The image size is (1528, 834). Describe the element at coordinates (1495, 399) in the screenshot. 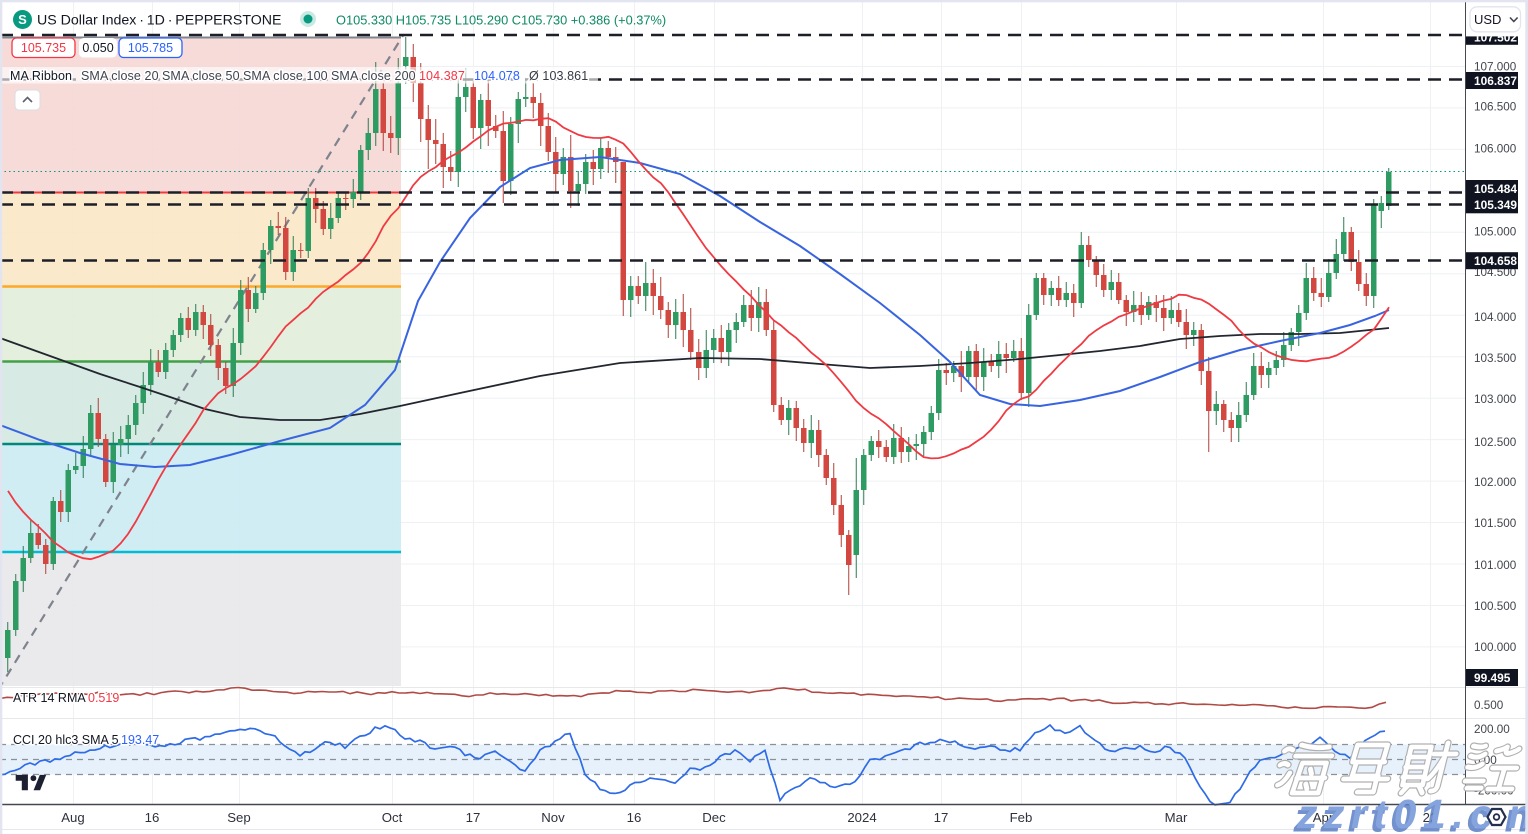

I see `svg-text: 103.000` at that location.